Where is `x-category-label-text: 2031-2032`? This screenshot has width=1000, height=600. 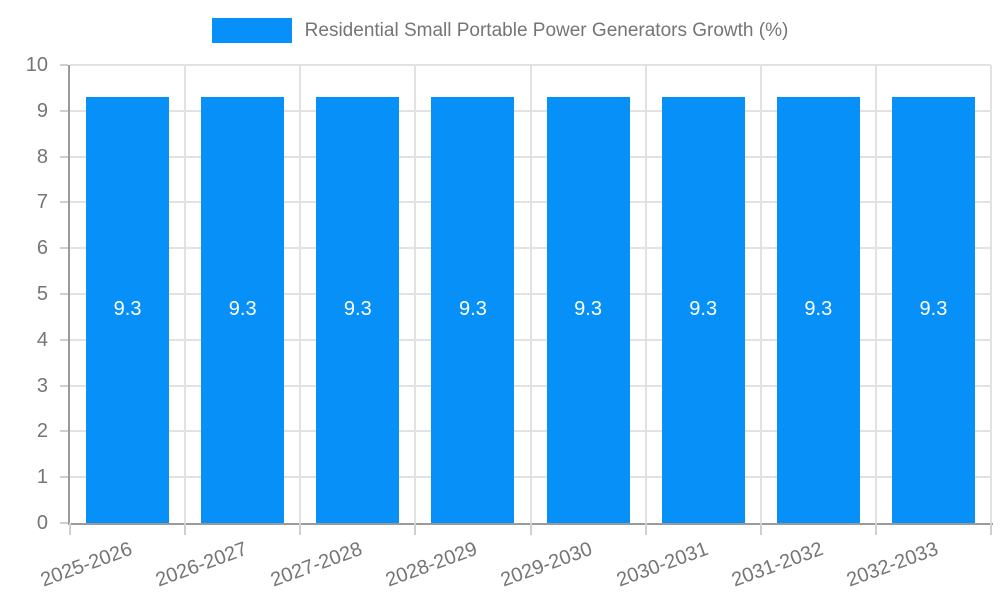 x-category-label-text: 2031-2032 is located at coordinates (777, 565).